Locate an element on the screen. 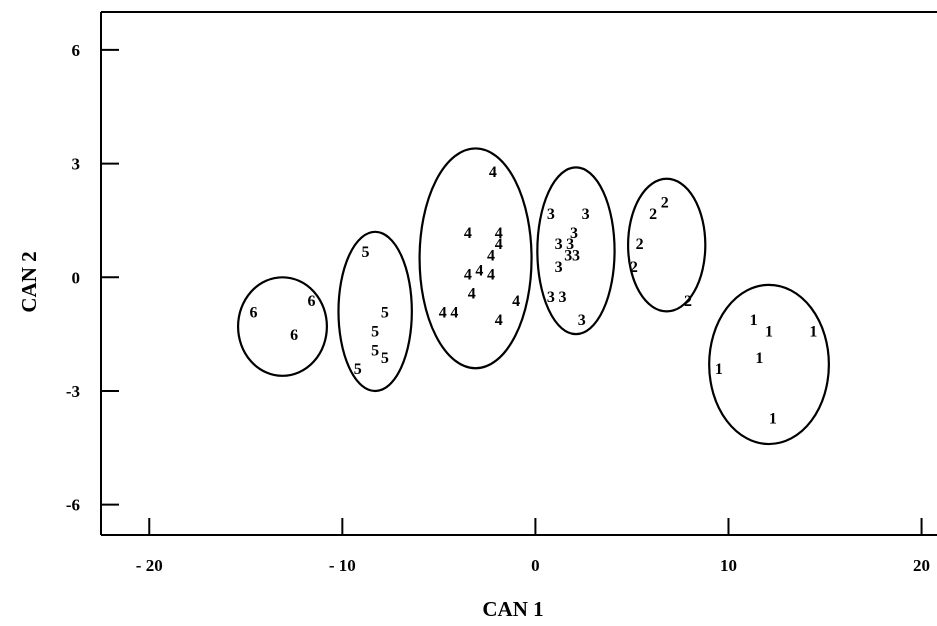  y-tick-label: -3 is located at coordinates (73, 391).